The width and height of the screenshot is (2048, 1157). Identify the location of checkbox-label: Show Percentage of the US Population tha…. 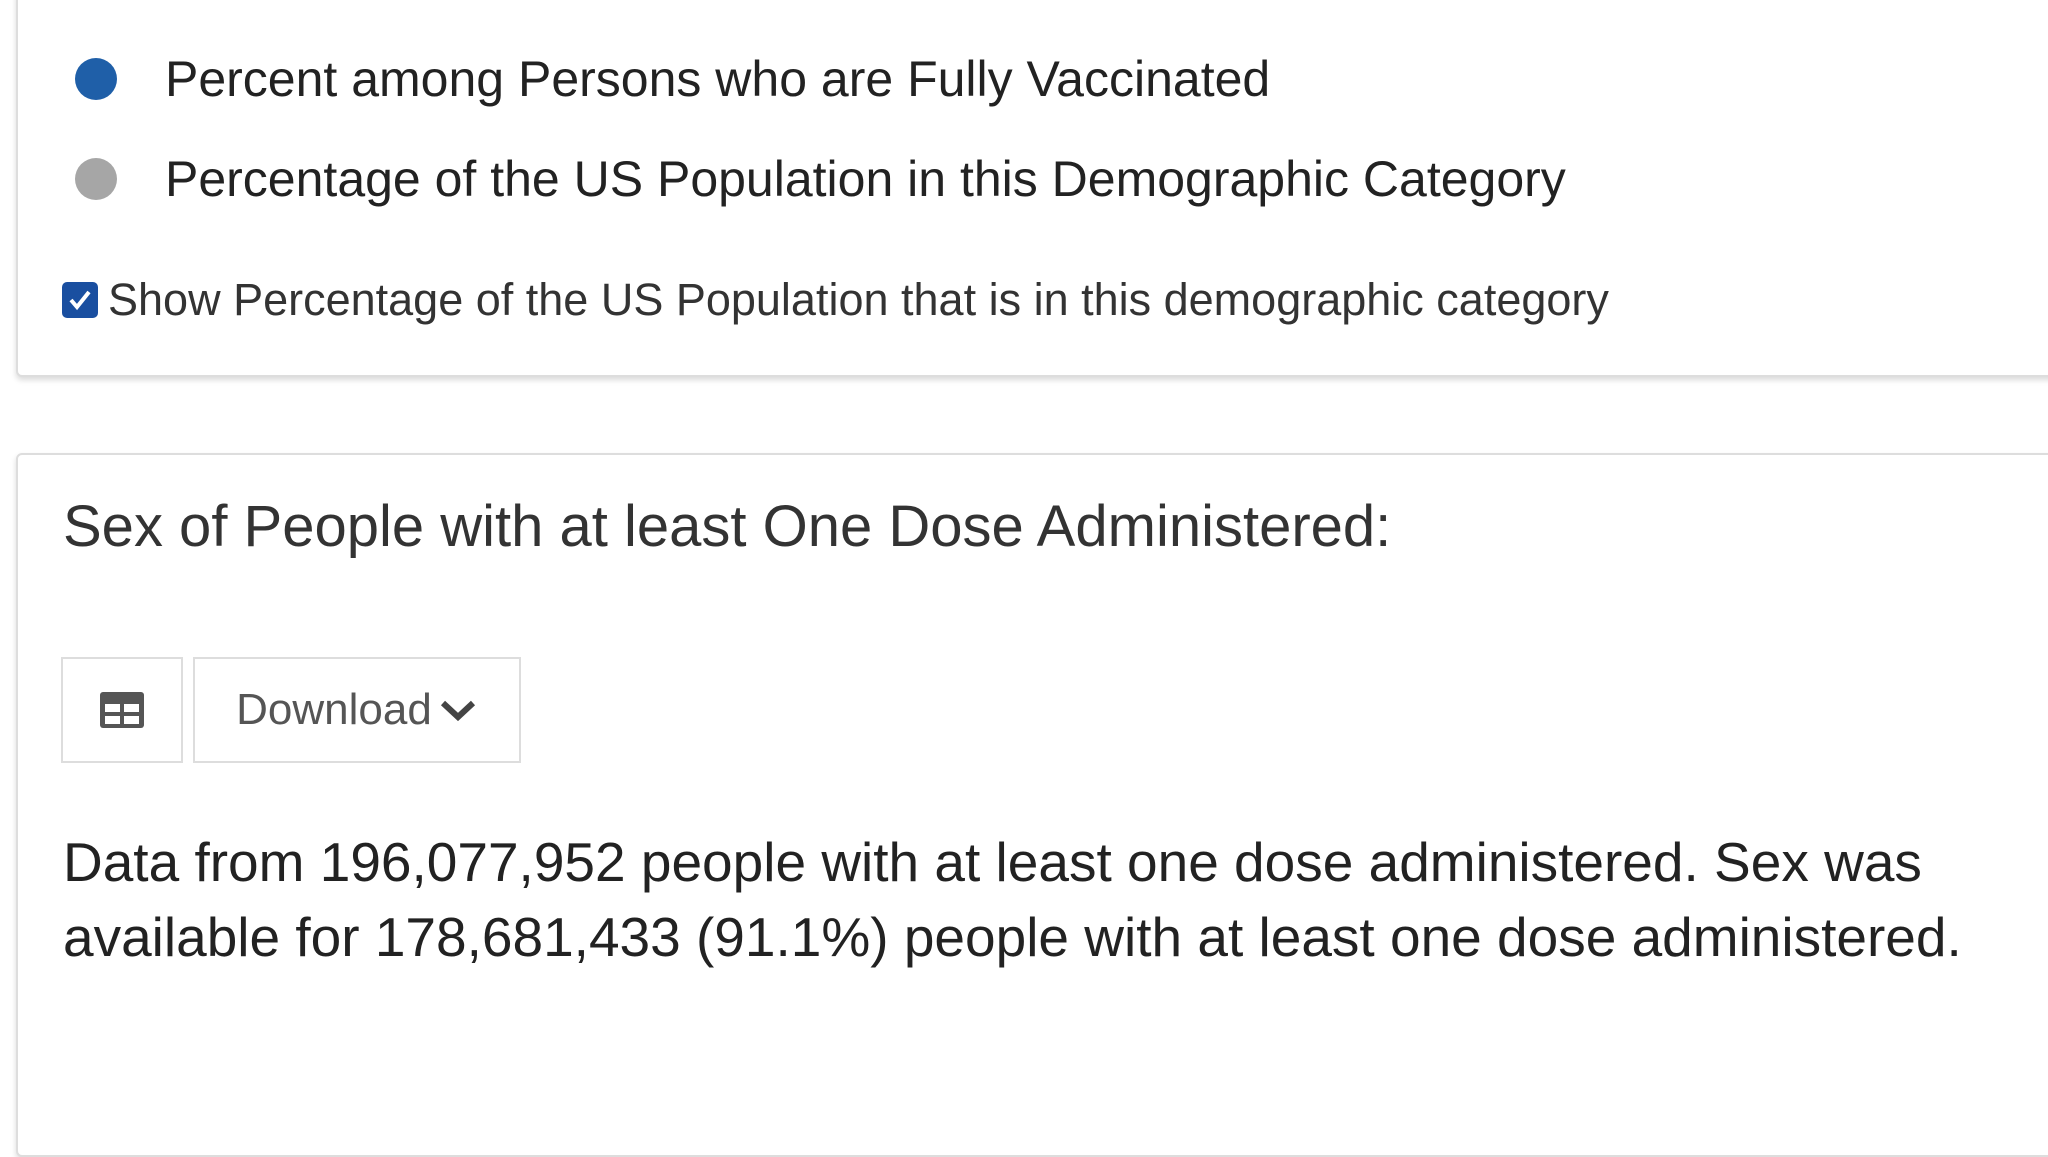
(858, 299).